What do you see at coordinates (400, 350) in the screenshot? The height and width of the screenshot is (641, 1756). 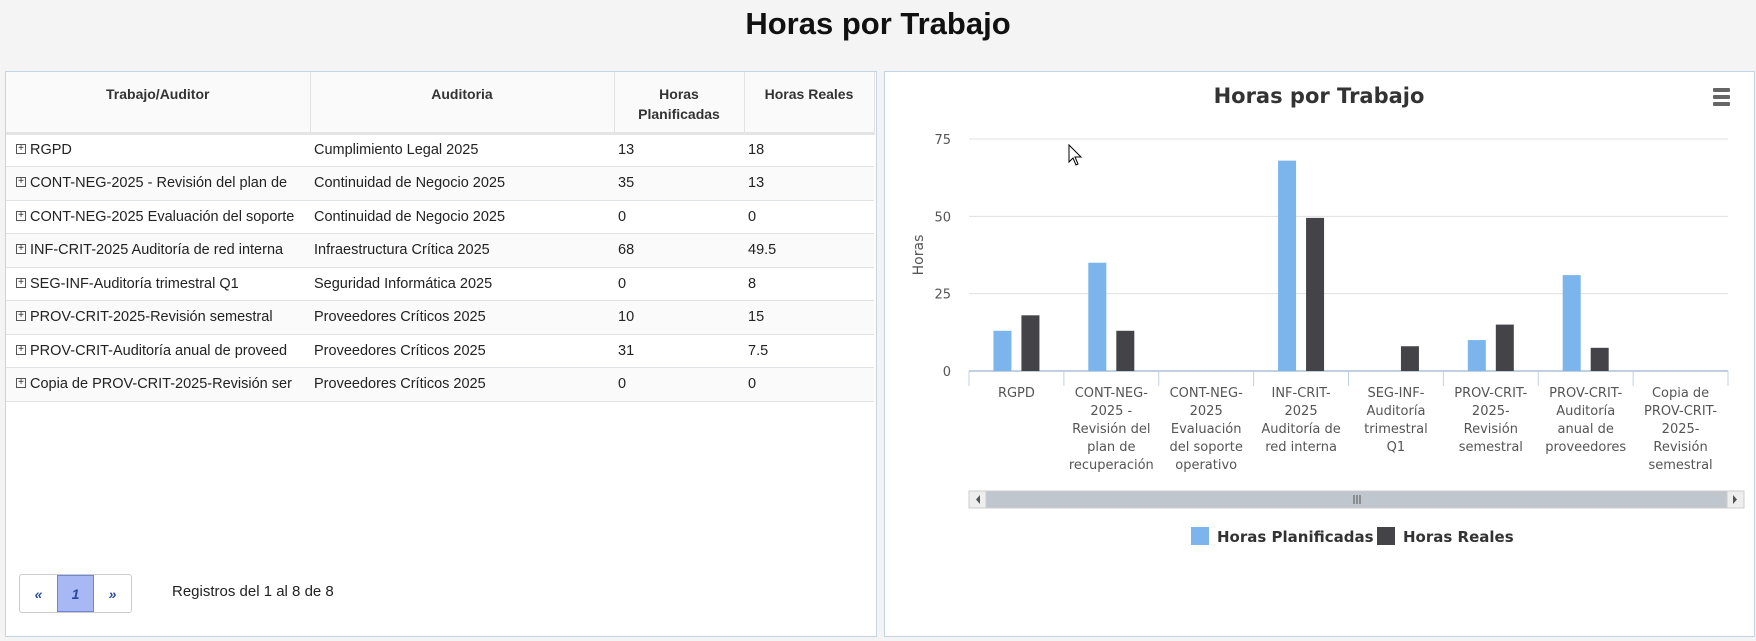 I see `cell-text: Proveedores Críticos 2025` at bounding box center [400, 350].